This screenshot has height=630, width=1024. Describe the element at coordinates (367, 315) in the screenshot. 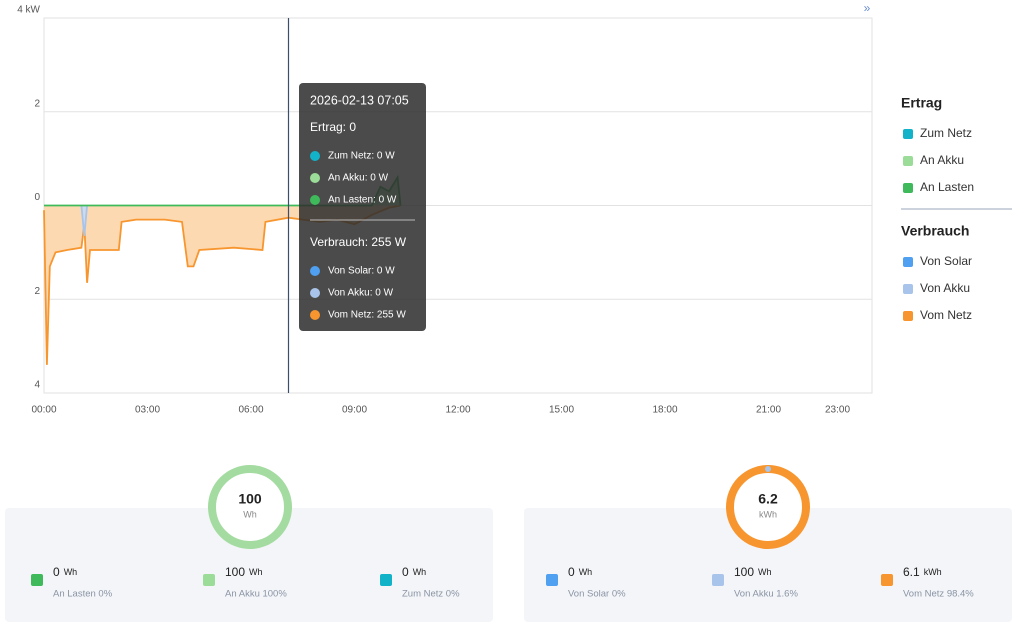

I see `tooltip-item: Vom Netz: 255 W` at that location.